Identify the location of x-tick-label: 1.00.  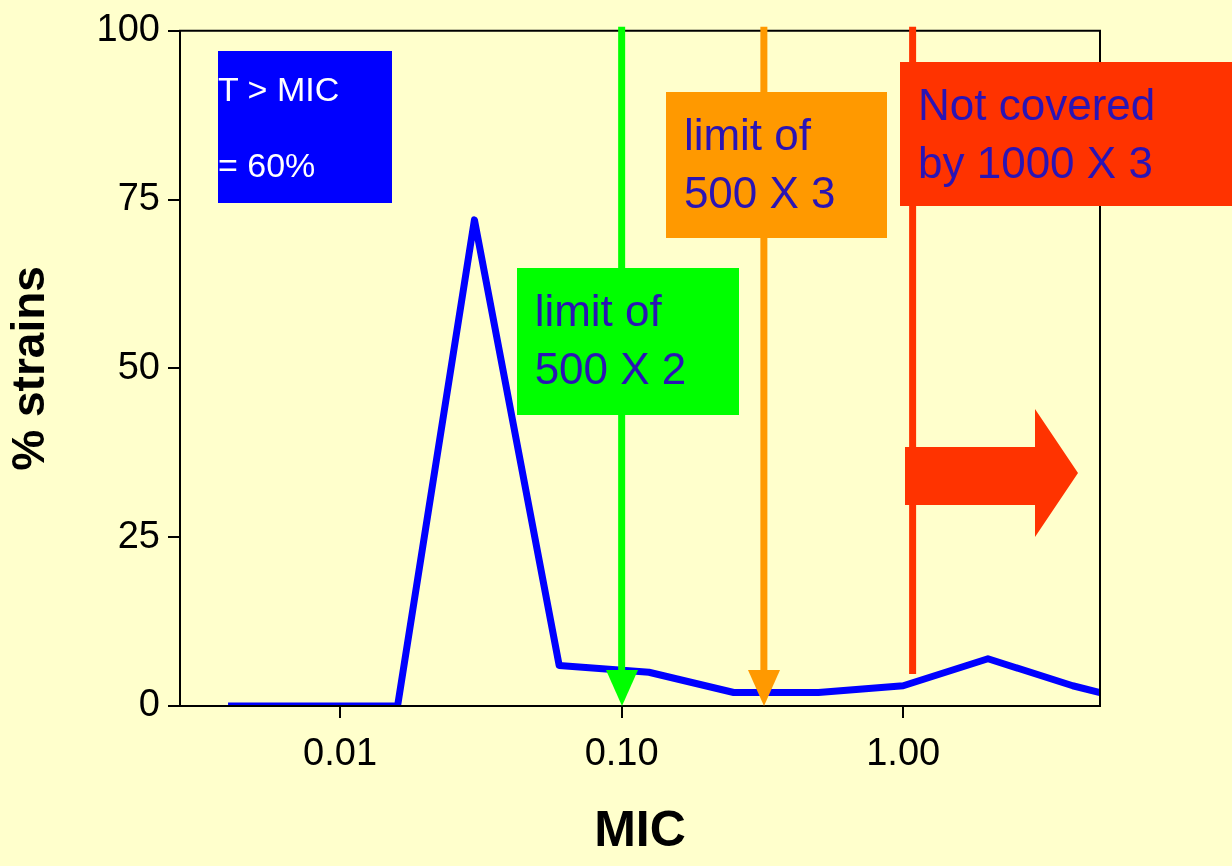
(903, 752).